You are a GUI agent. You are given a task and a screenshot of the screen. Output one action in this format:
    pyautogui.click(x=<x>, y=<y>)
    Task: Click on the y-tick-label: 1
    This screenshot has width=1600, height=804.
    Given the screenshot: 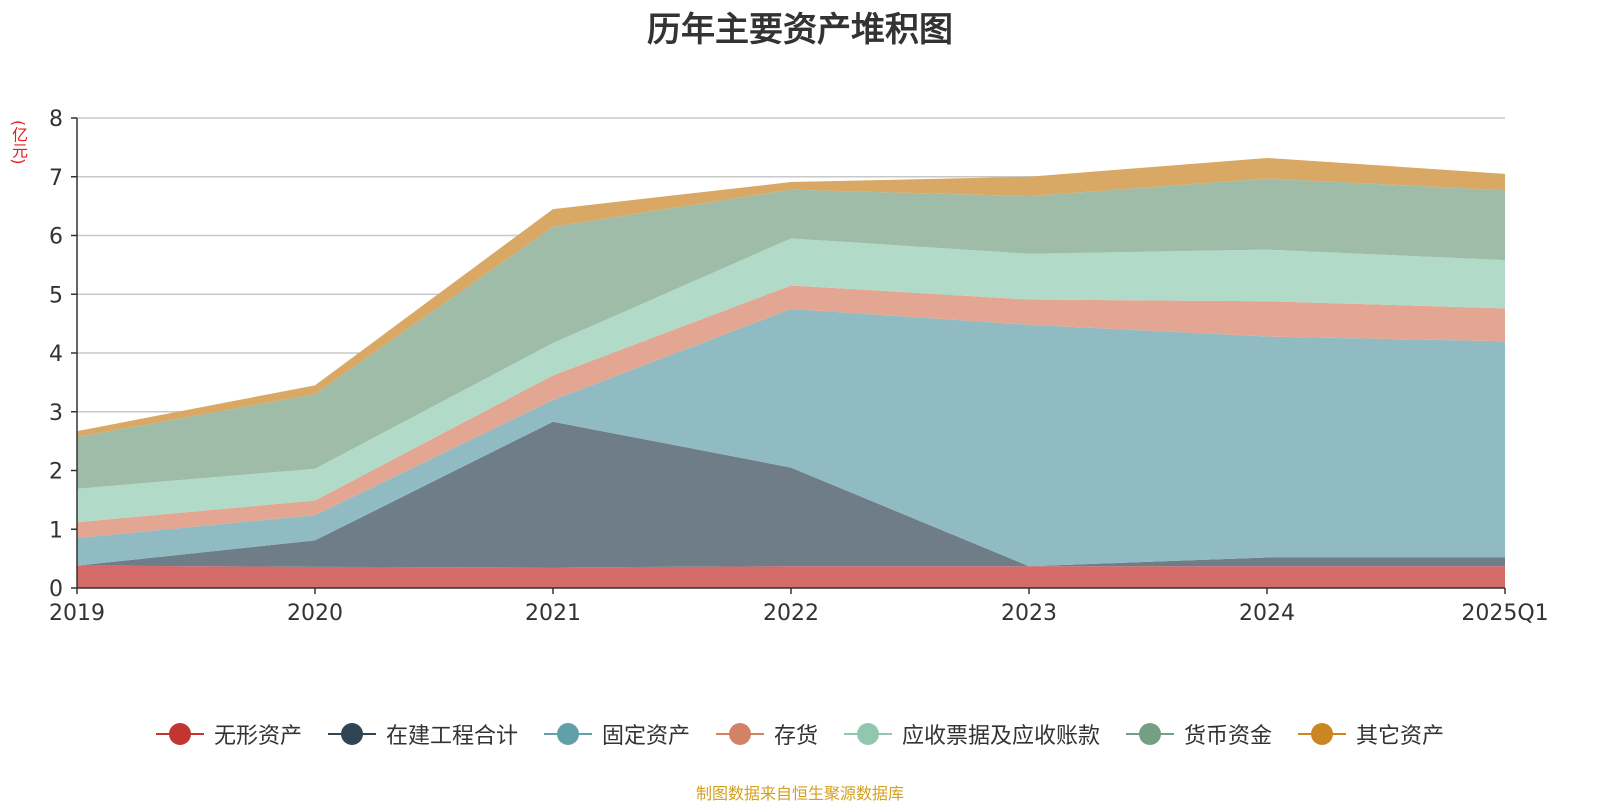 What is the action you would take?
    pyautogui.click(x=56, y=530)
    